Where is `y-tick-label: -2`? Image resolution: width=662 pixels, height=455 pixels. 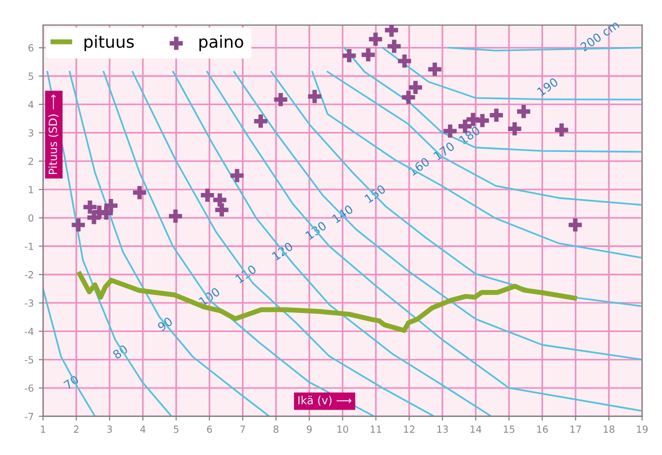 y-tick-label: -2 is located at coordinates (29, 274).